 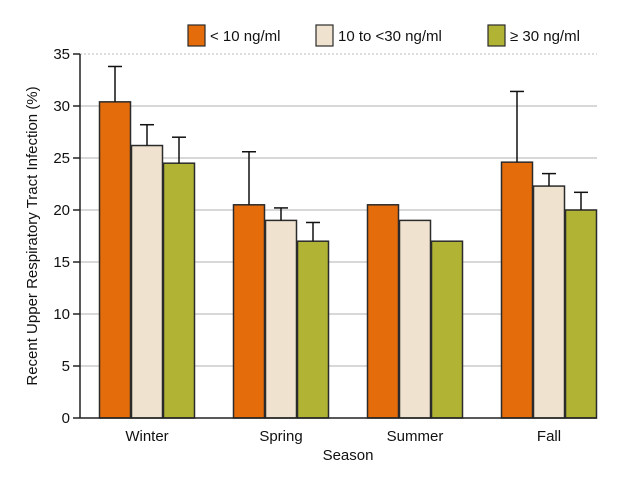 What do you see at coordinates (61, 106) in the screenshot?
I see `y-tick-label: 30` at bounding box center [61, 106].